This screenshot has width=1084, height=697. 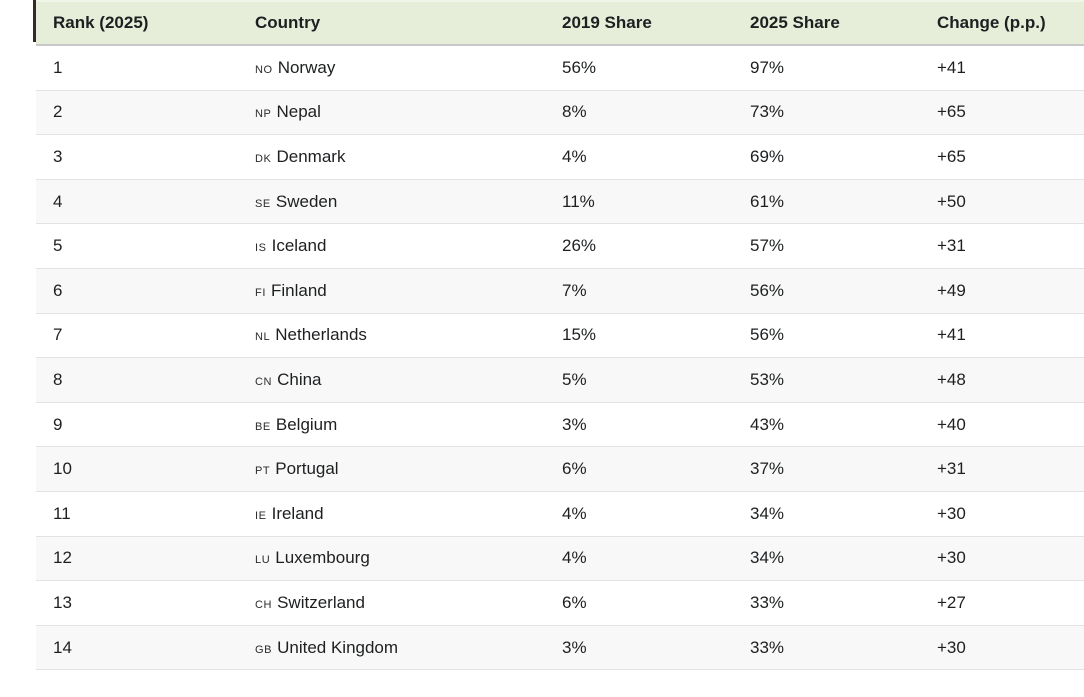 What do you see at coordinates (560, 603) in the screenshot?
I see `table-row: 13 CH Switzerland 6% 33% +27` at bounding box center [560, 603].